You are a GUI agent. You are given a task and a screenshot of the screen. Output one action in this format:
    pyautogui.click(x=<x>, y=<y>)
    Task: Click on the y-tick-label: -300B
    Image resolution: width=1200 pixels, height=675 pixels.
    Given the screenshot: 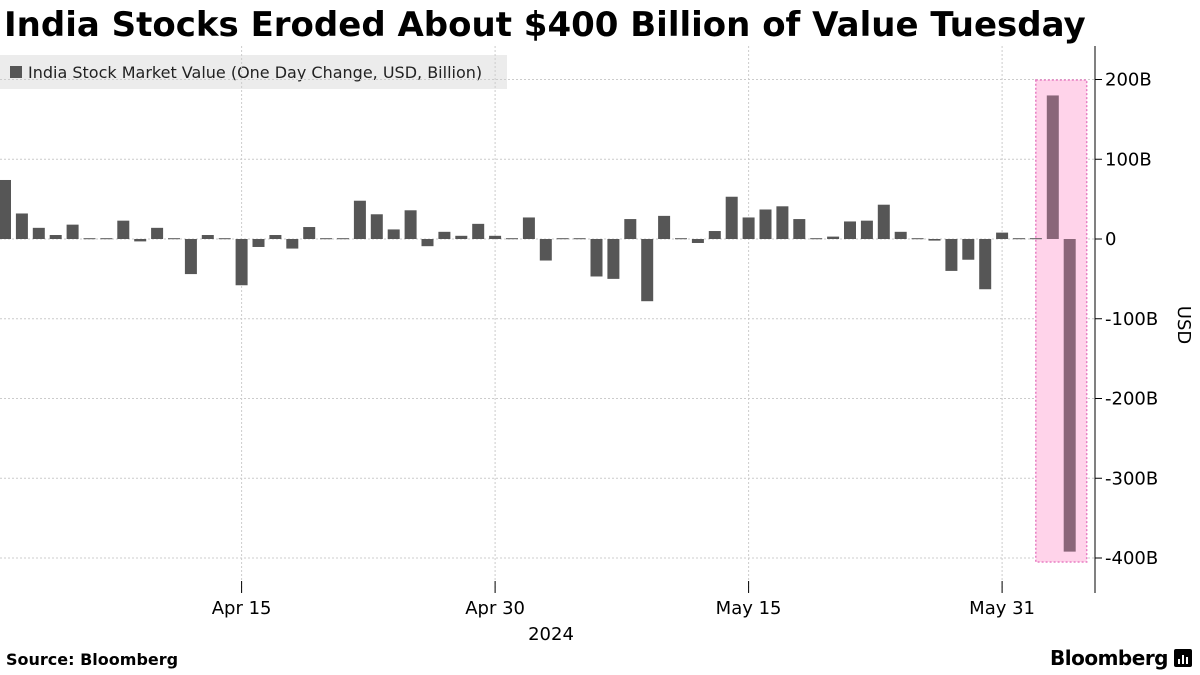 What is the action you would take?
    pyautogui.click(x=1131, y=478)
    